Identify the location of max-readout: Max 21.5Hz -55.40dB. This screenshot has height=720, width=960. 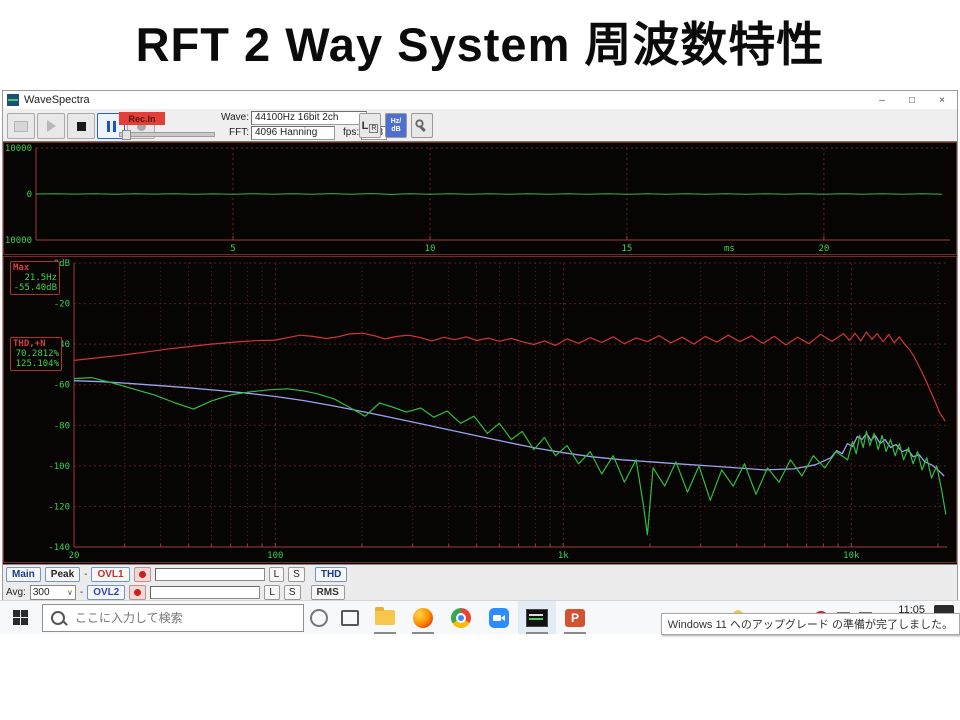
(35, 278).